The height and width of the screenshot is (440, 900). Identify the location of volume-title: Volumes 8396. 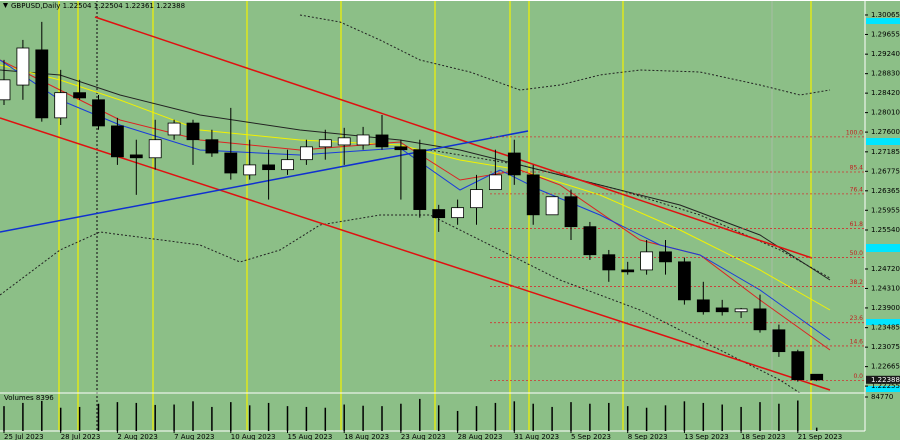
(29, 398).